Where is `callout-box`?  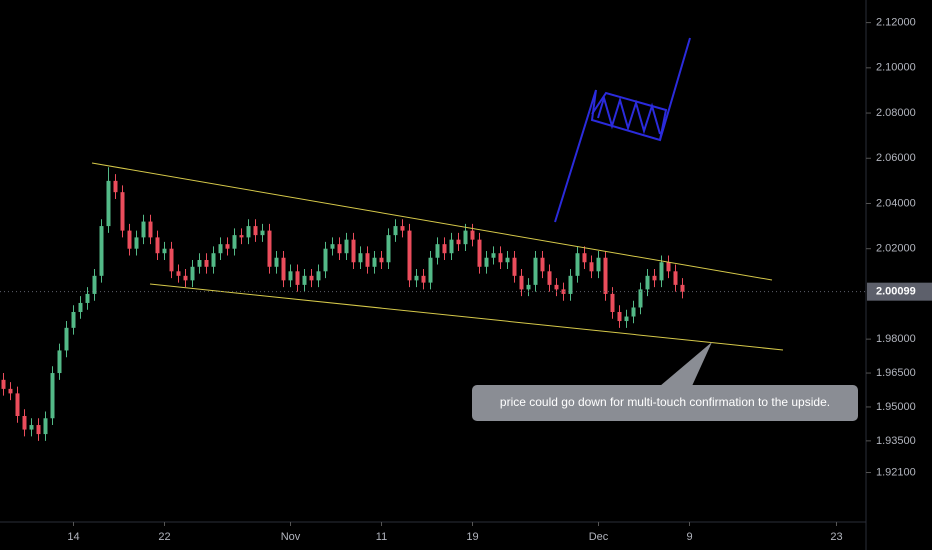 callout-box is located at coordinates (665, 403).